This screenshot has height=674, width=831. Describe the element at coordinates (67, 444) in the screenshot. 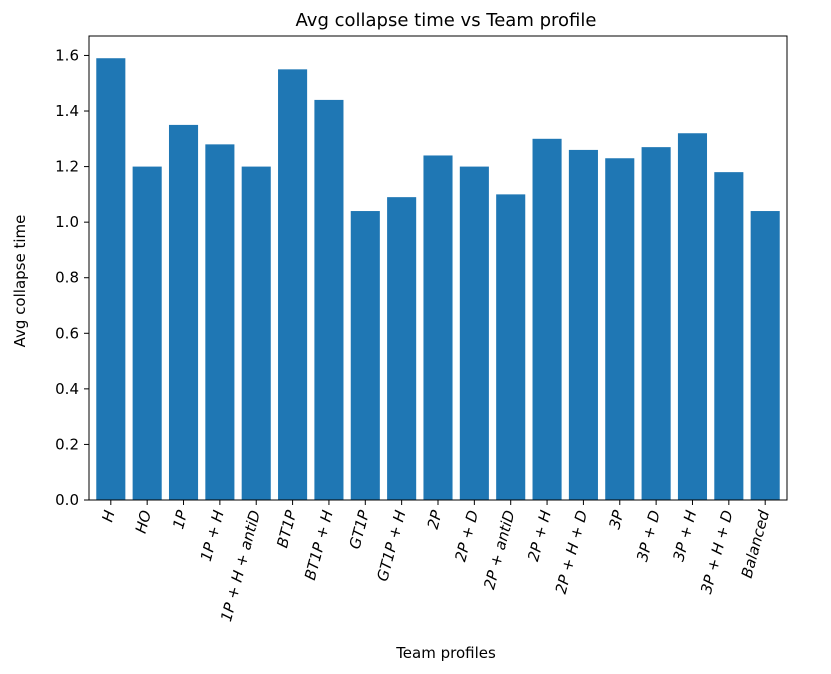

I see `y-tick-label-1: 0.2` at that location.